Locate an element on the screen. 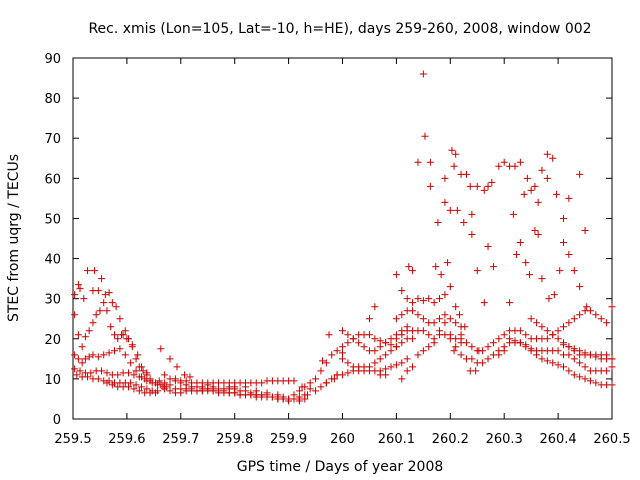 This screenshot has height=480, width=640. x-tick-label: 259.9 is located at coordinates (288, 439).